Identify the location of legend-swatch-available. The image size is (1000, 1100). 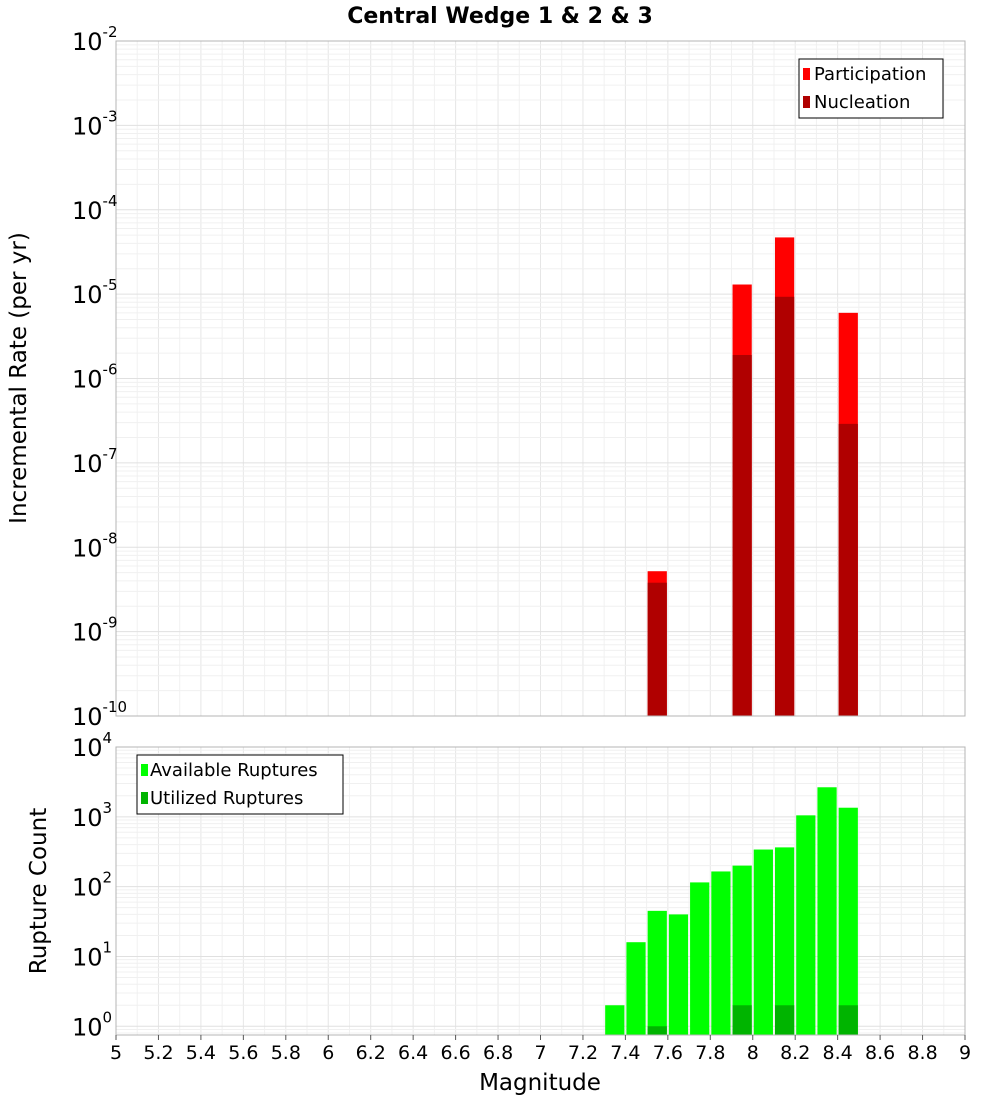
(144, 770).